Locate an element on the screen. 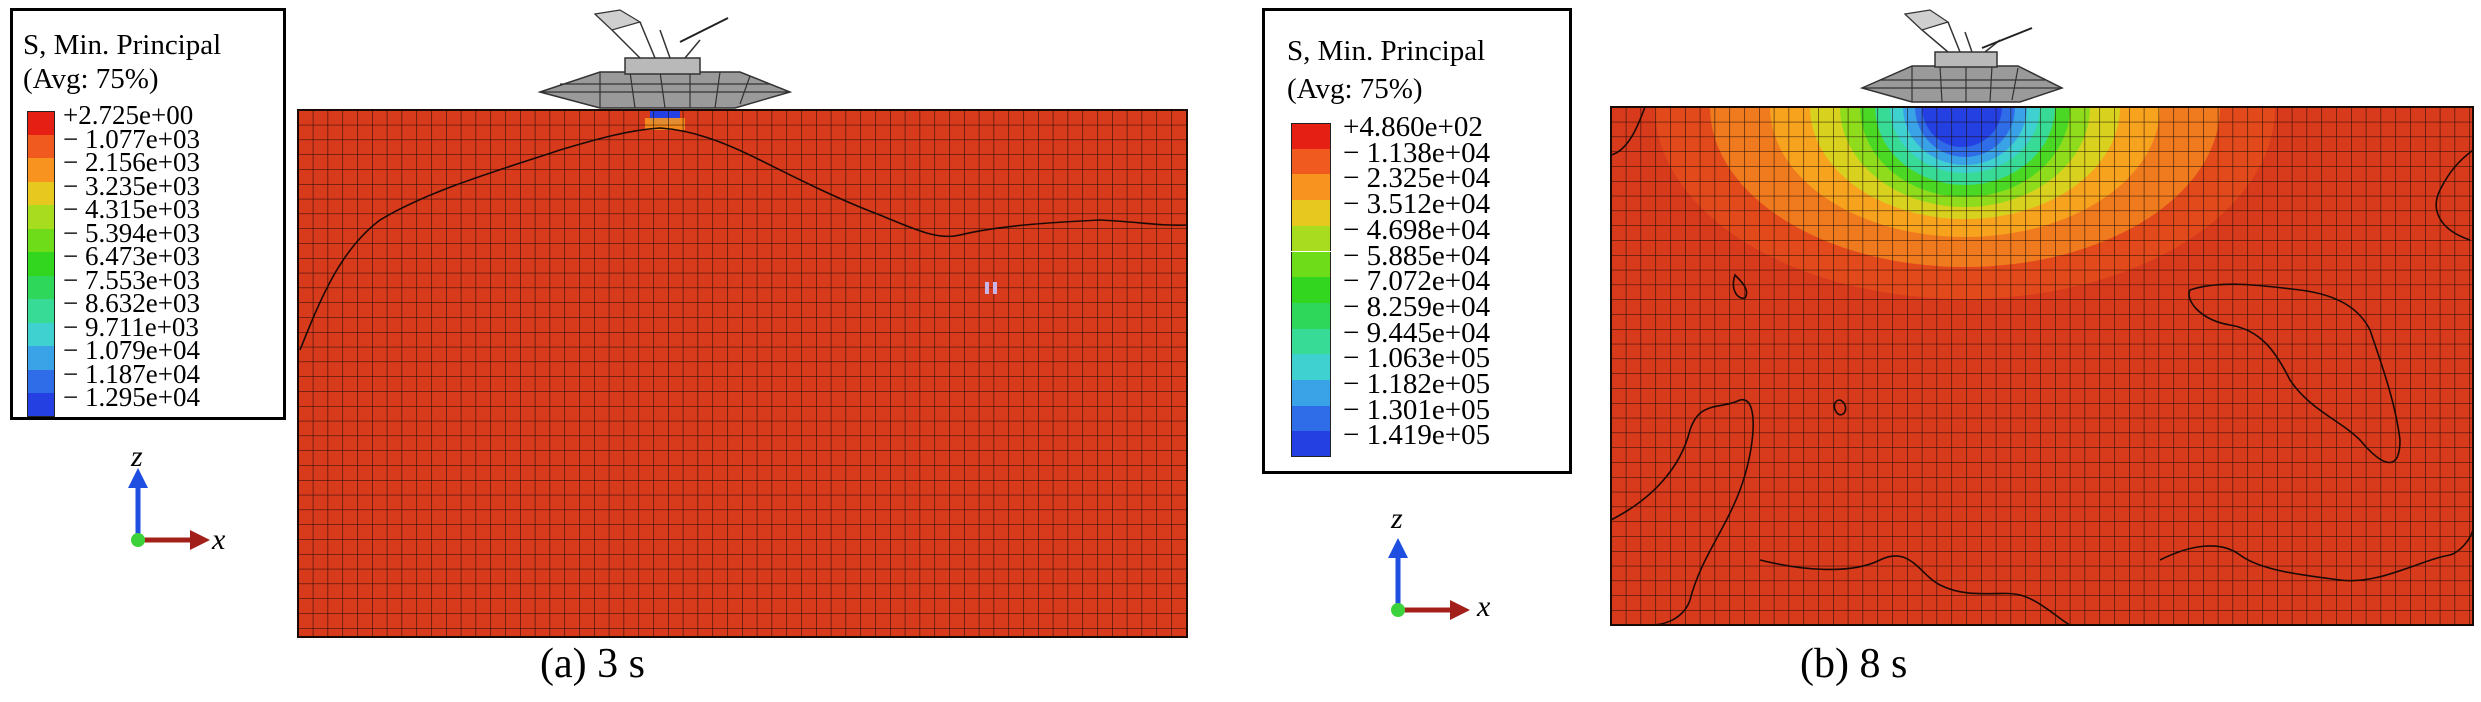 Image resolution: width=2481 pixels, height=702 pixels. legend-label: − 9.445e+04 is located at coordinates (1417, 332).